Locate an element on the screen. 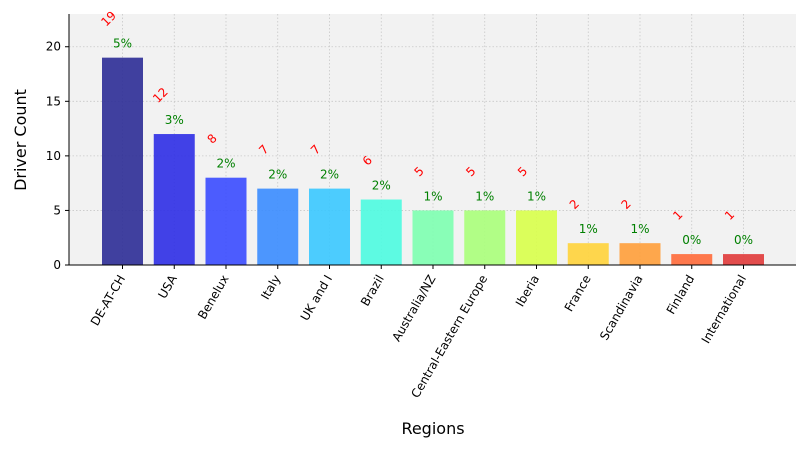 The image size is (810, 450). x-tick-label: Benelux is located at coordinates (213, 297).